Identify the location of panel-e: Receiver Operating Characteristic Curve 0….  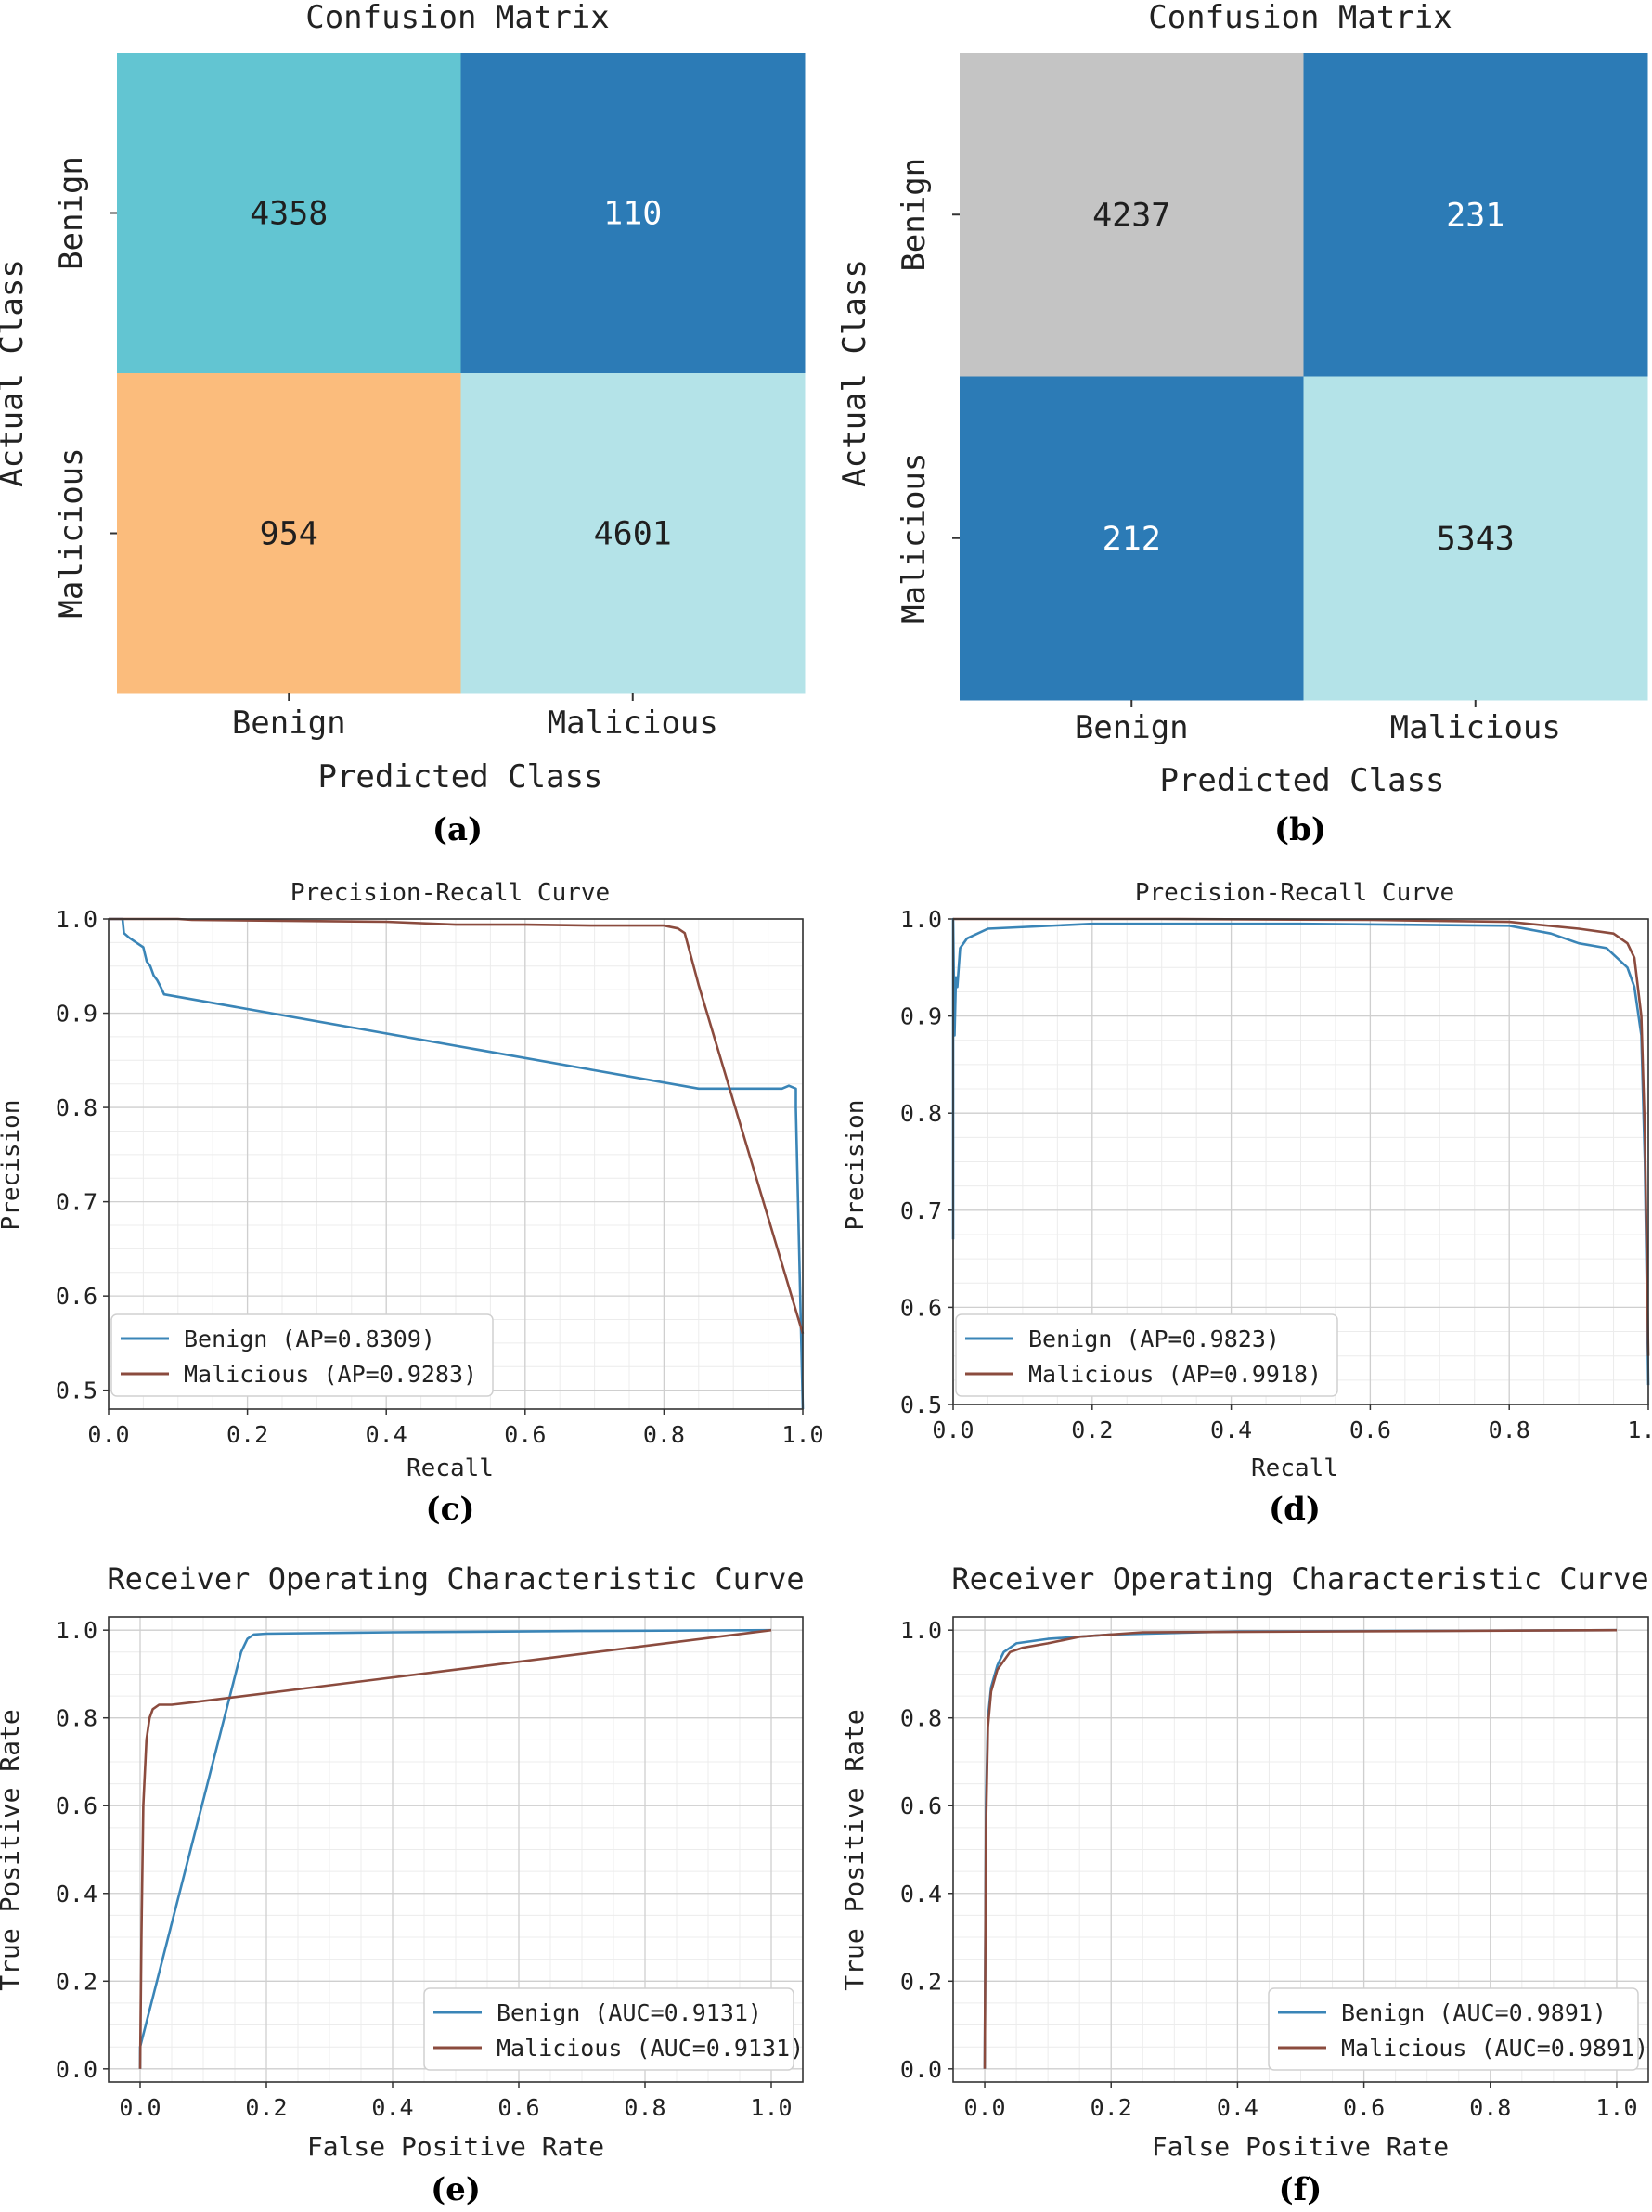
(402, 1884).